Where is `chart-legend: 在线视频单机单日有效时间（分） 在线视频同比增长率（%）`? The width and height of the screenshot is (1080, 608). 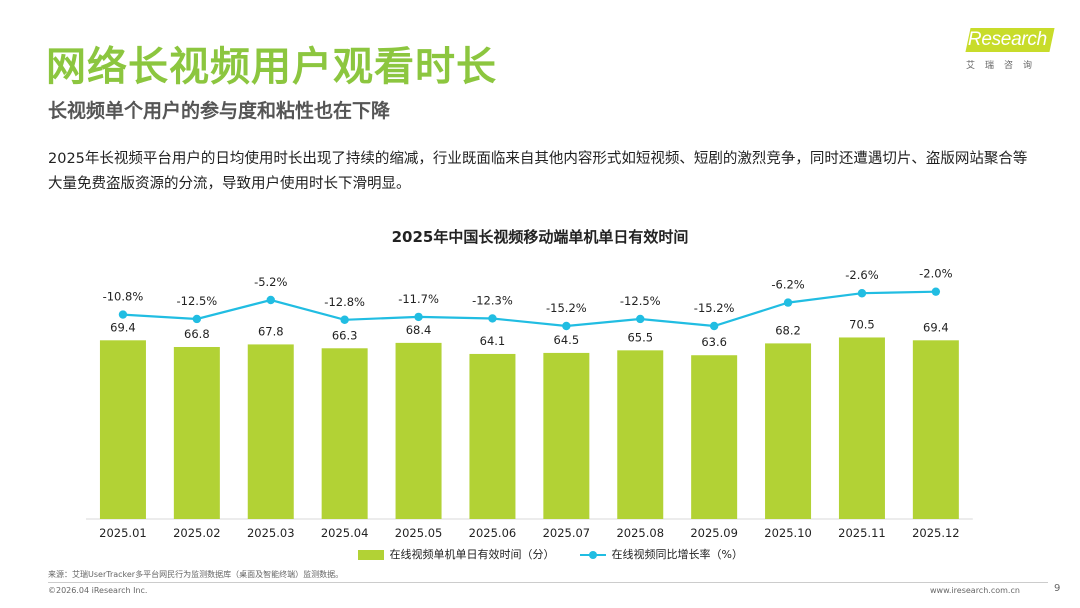
chart-legend: 在线视频单机单日有效时间（分） 在线视频同比增长率（%） is located at coordinates (561, 554).